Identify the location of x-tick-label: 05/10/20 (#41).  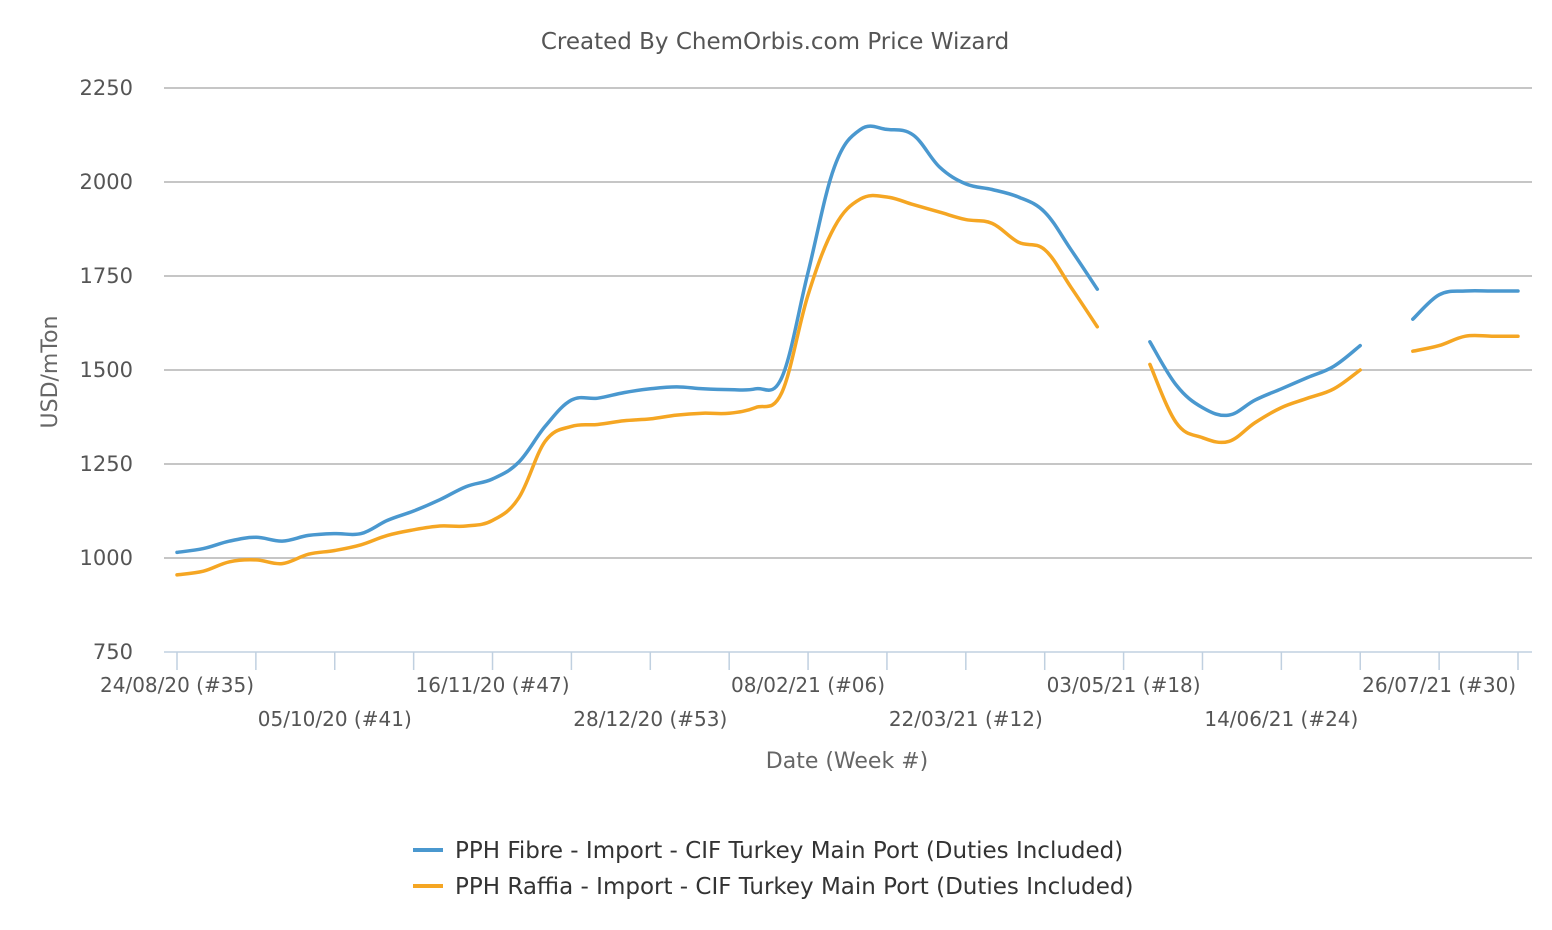
(335, 719).